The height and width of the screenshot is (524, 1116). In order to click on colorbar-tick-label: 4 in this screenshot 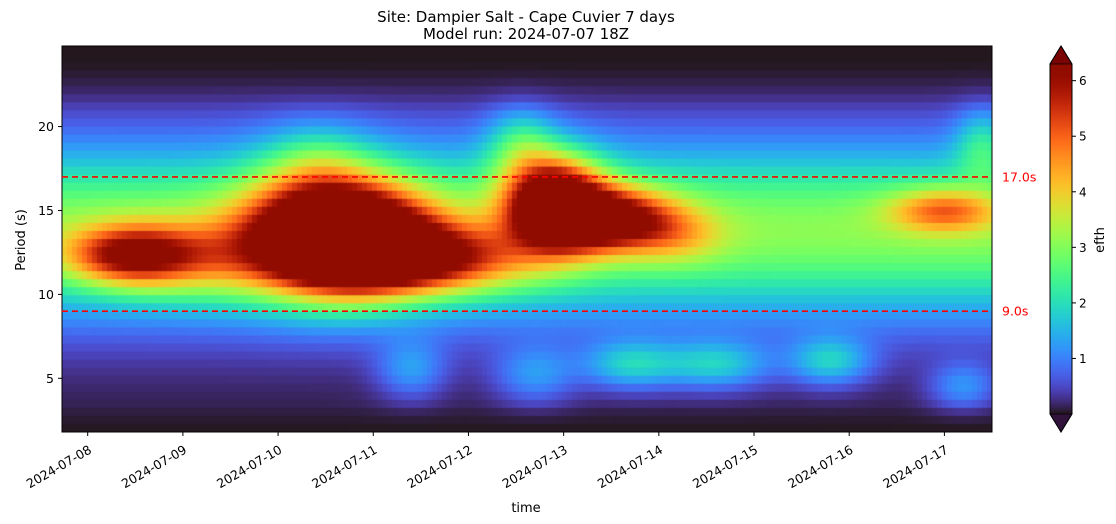, I will do `click(1083, 192)`.